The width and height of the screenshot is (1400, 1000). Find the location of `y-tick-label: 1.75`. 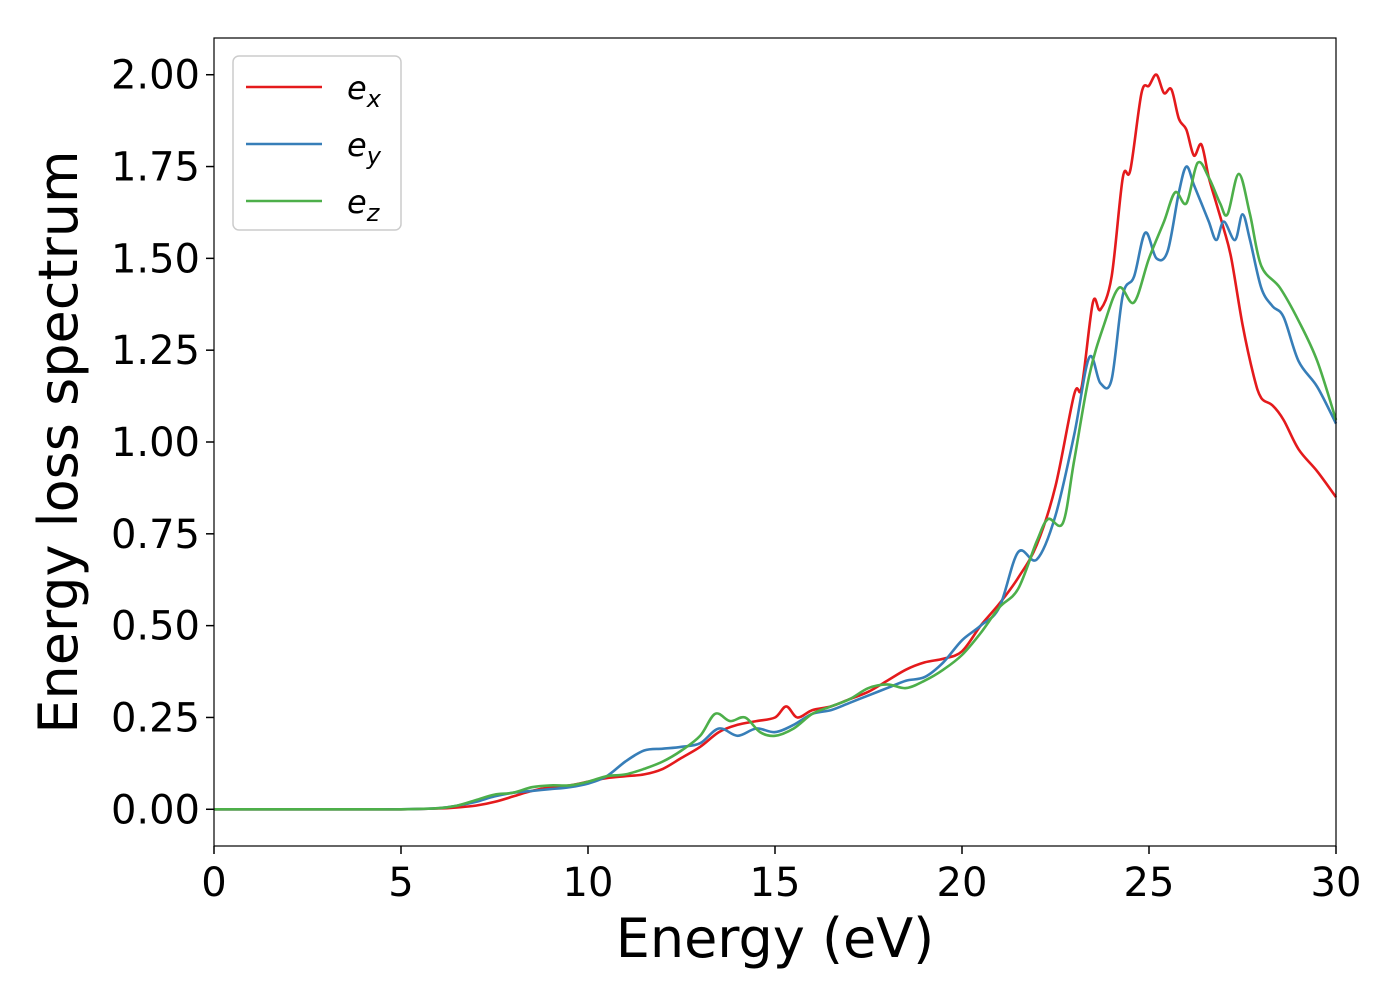

y-tick-label: 1.75 is located at coordinates (155, 168).